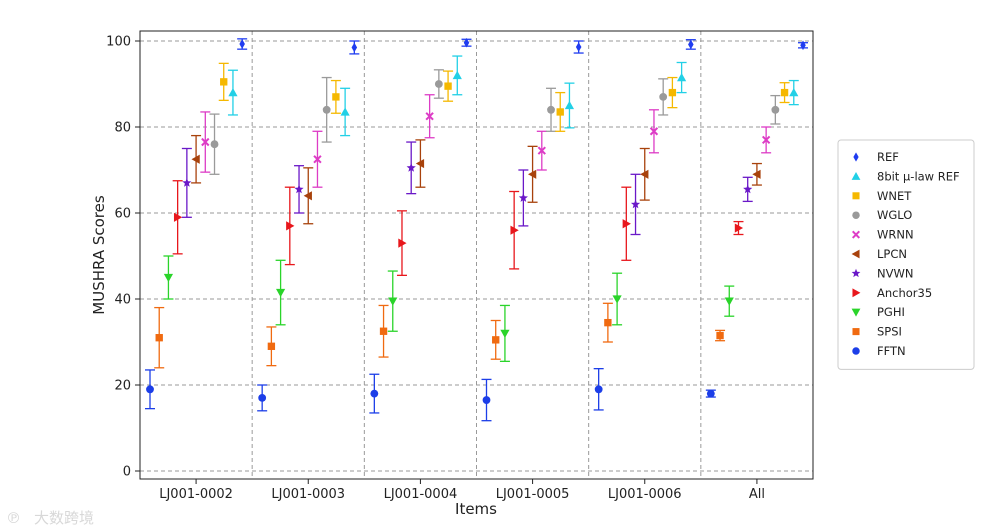 This screenshot has width=982, height=532. What do you see at coordinates (122, 300) in the screenshot?
I see `y-tick-label: 40` at bounding box center [122, 300].